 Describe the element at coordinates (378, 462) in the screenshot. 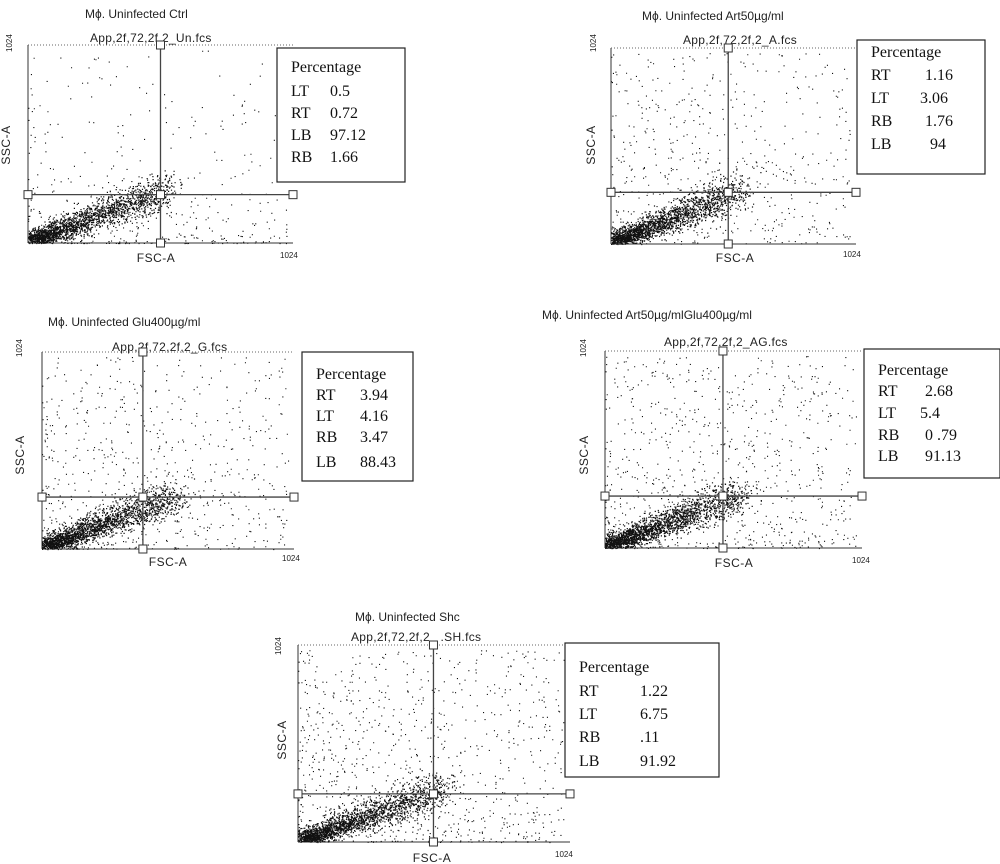

I see `quadrant-value: 88.43` at that location.